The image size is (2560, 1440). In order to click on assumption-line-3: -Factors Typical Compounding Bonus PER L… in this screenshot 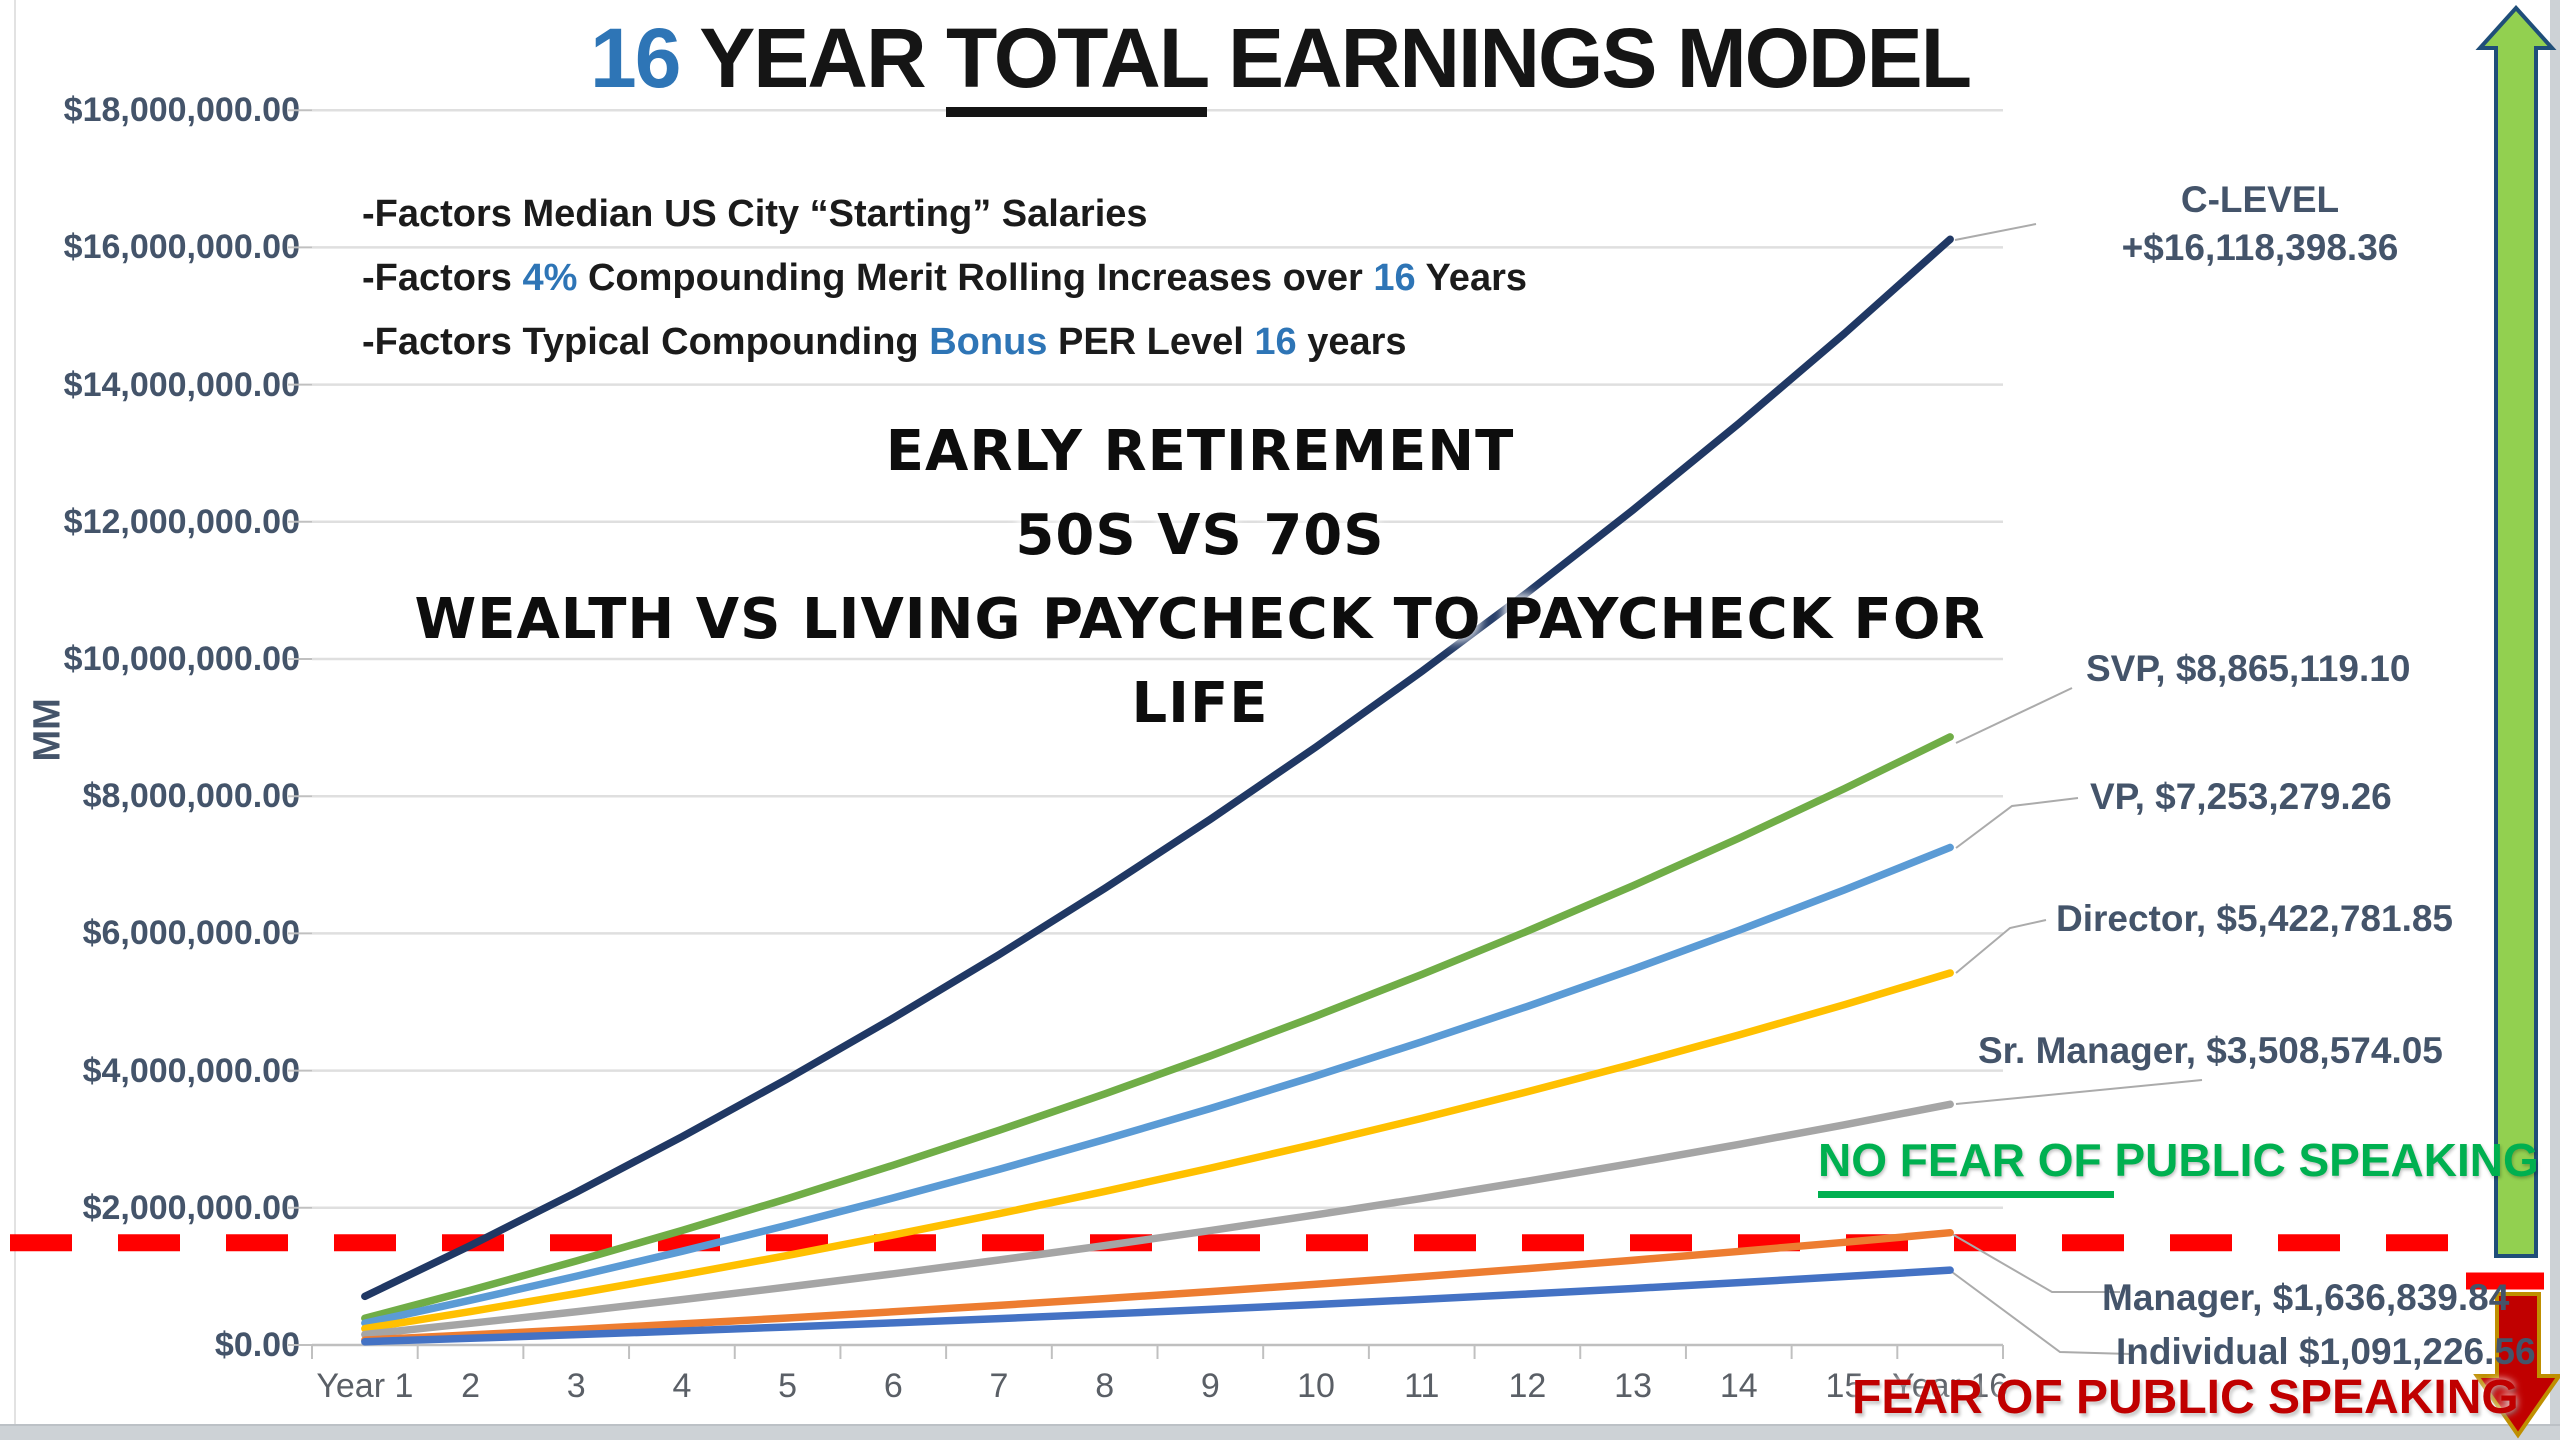, I will do `click(884, 342)`.